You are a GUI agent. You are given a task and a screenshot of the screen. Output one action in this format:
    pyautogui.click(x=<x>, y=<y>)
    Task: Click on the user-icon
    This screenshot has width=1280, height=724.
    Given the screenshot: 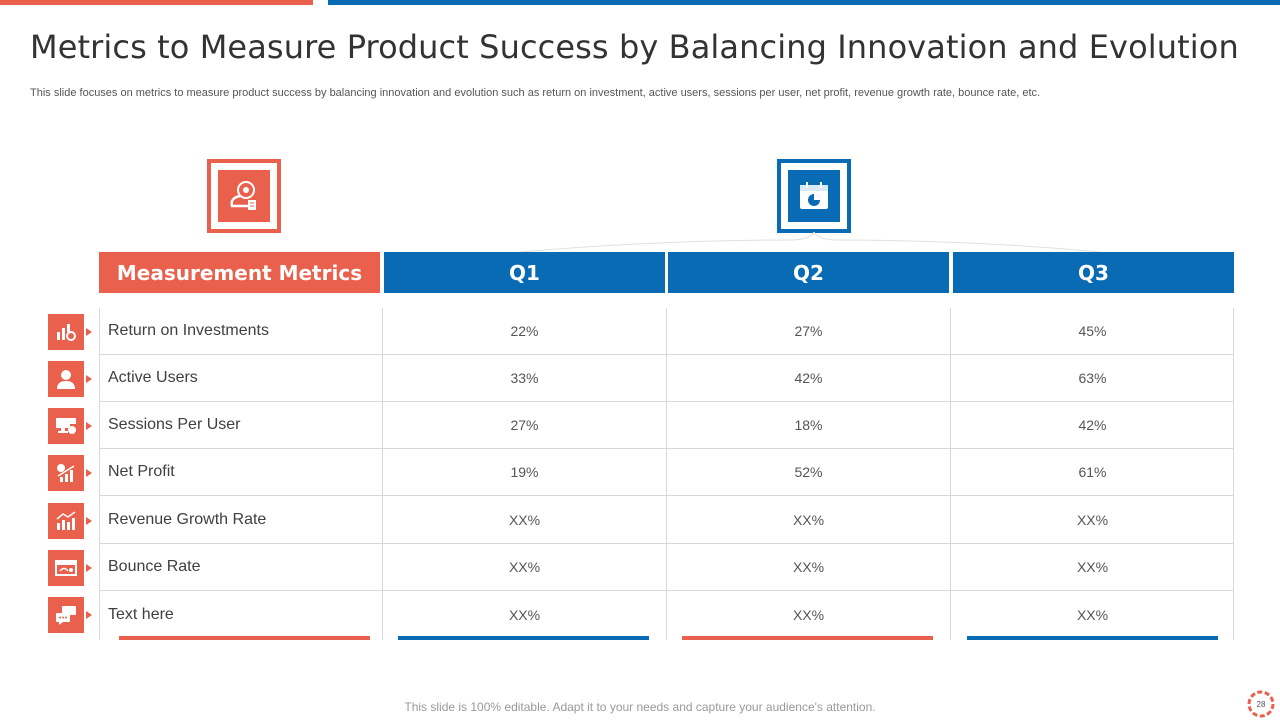 What is the action you would take?
    pyautogui.click(x=66, y=379)
    